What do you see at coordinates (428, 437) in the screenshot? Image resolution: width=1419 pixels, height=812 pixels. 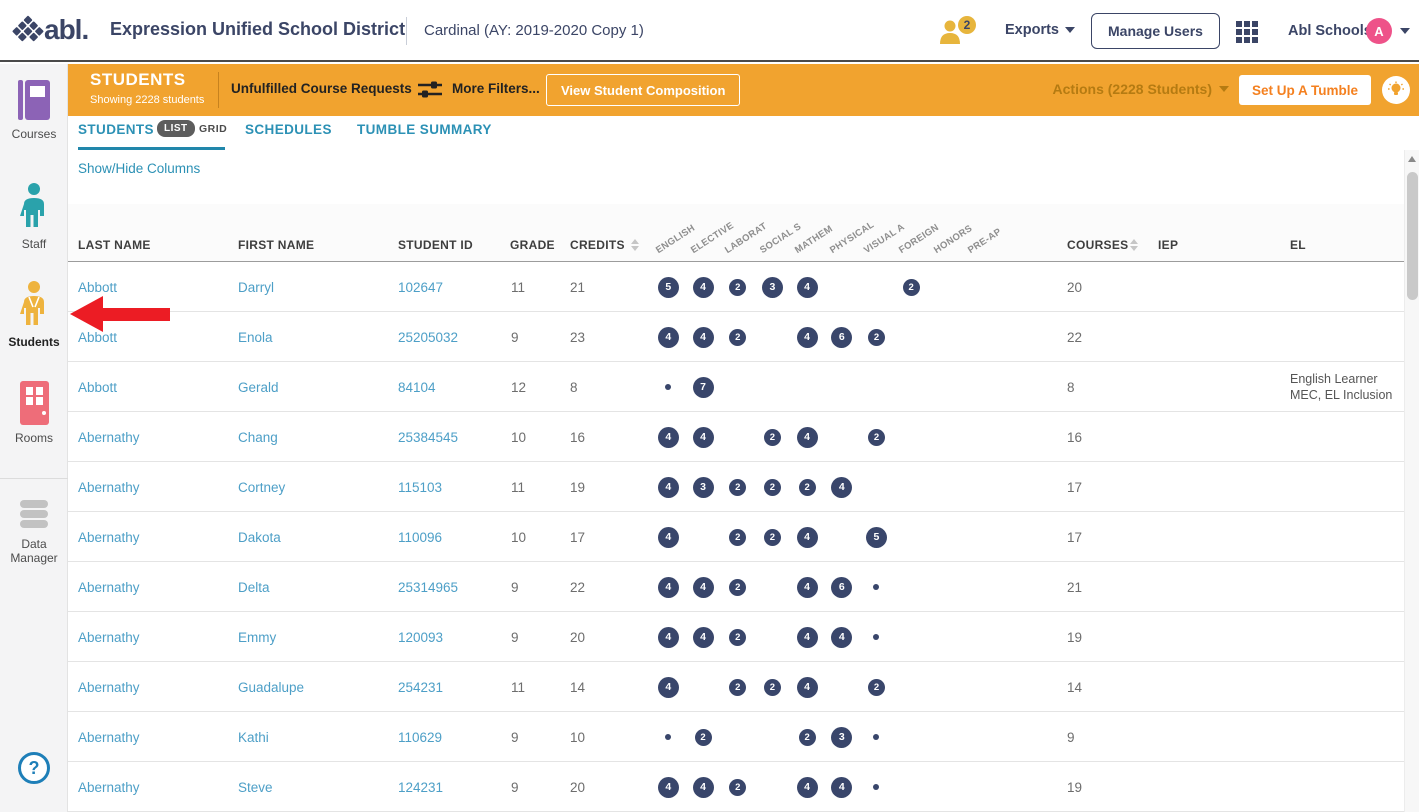 I see `student-id-link: 25384545` at bounding box center [428, 437].